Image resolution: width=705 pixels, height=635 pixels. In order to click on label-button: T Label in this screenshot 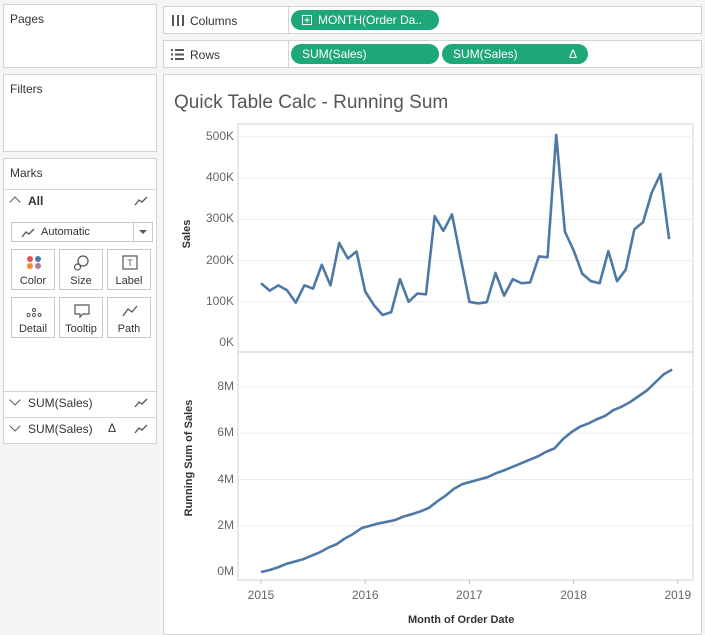, I will do `click(129, 269)`.